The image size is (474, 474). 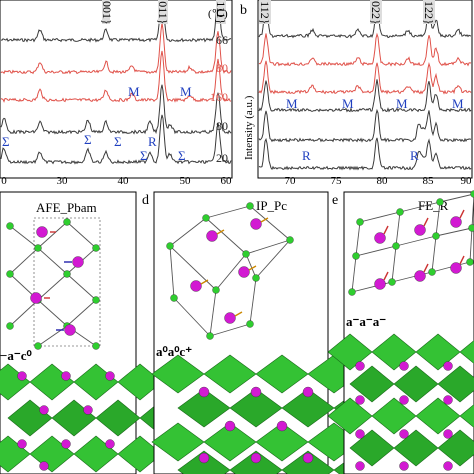 What do you see at coordinates (383, 181) in the screenshot?
I see `x-tick-label: 80` at bounding box center [383, 181].